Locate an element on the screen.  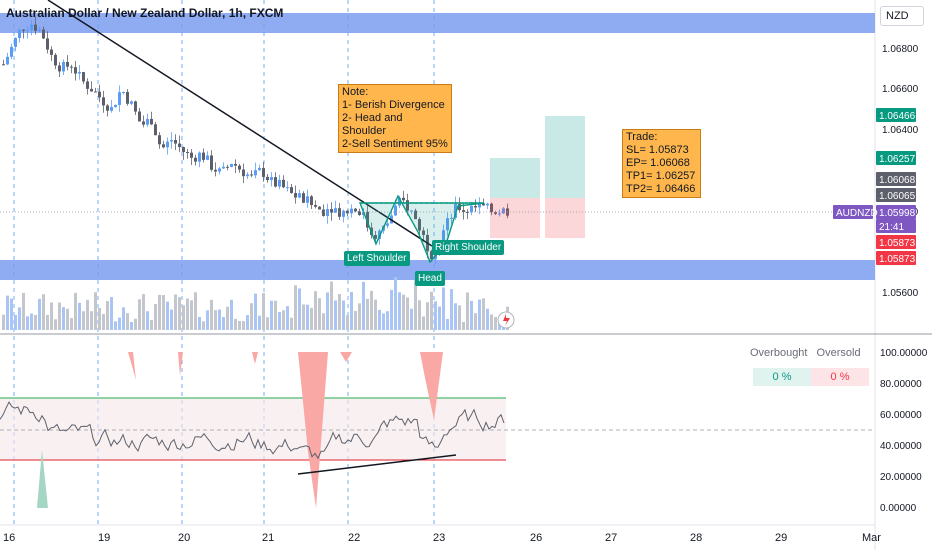
tp2-target-box is located at coordinates (565, 157).